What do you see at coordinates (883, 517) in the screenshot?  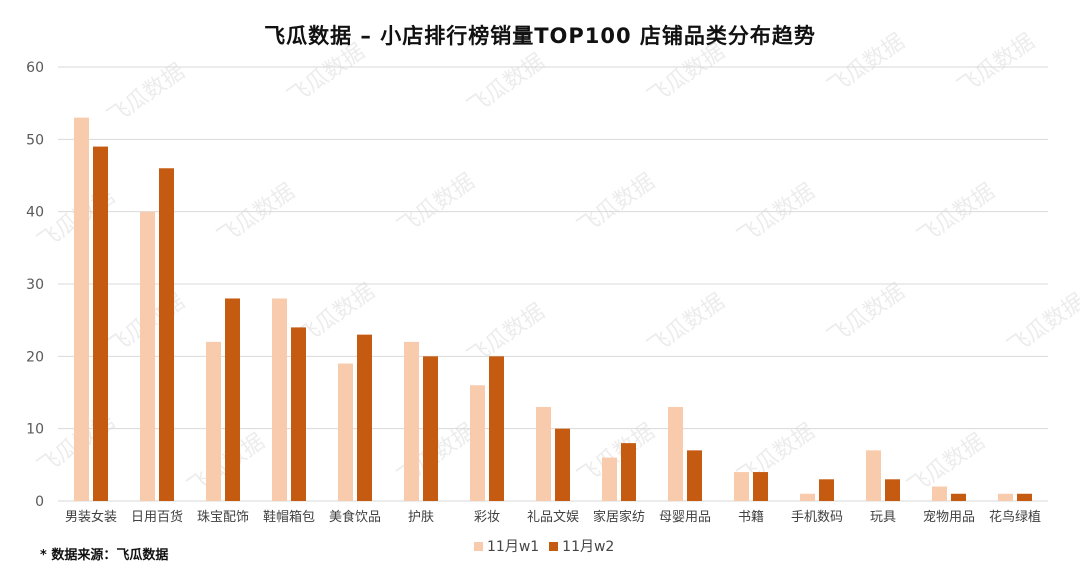 I see `x-tick-label: 玩具` at bounding box center [883, 517].